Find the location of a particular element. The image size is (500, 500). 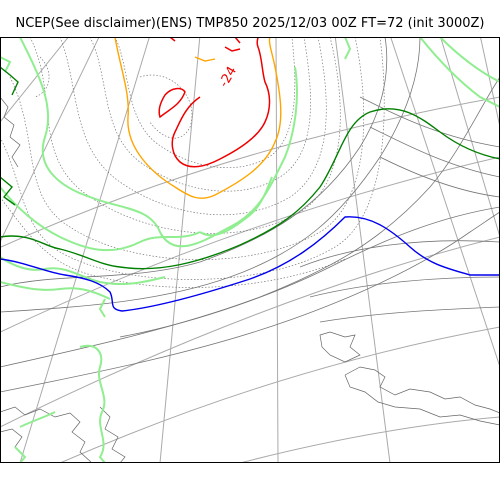

isotherm-red is located at coordinates (214, 102).